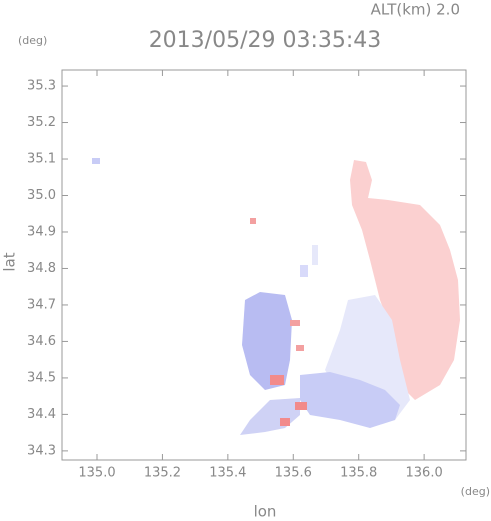  Describe the element at coordinates (415, 10) in the screenshot. I see `altitude-label: ALT(km) 2.0` at that location.